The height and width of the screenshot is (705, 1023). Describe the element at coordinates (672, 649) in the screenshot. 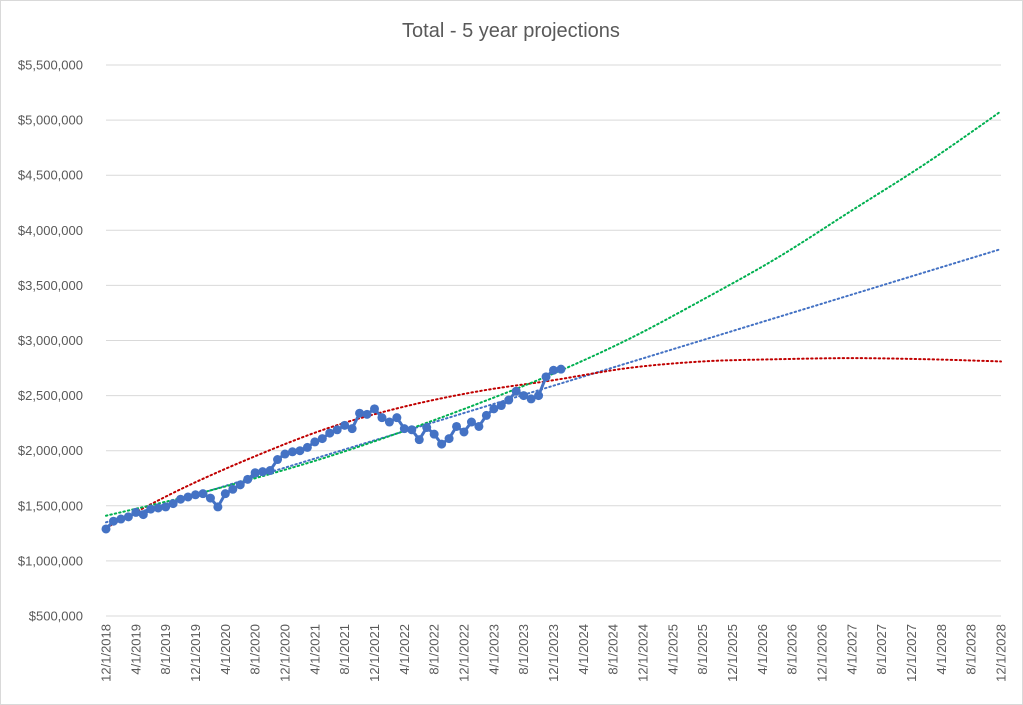

I see `x-tick-label: 4/1/2025` at that location.